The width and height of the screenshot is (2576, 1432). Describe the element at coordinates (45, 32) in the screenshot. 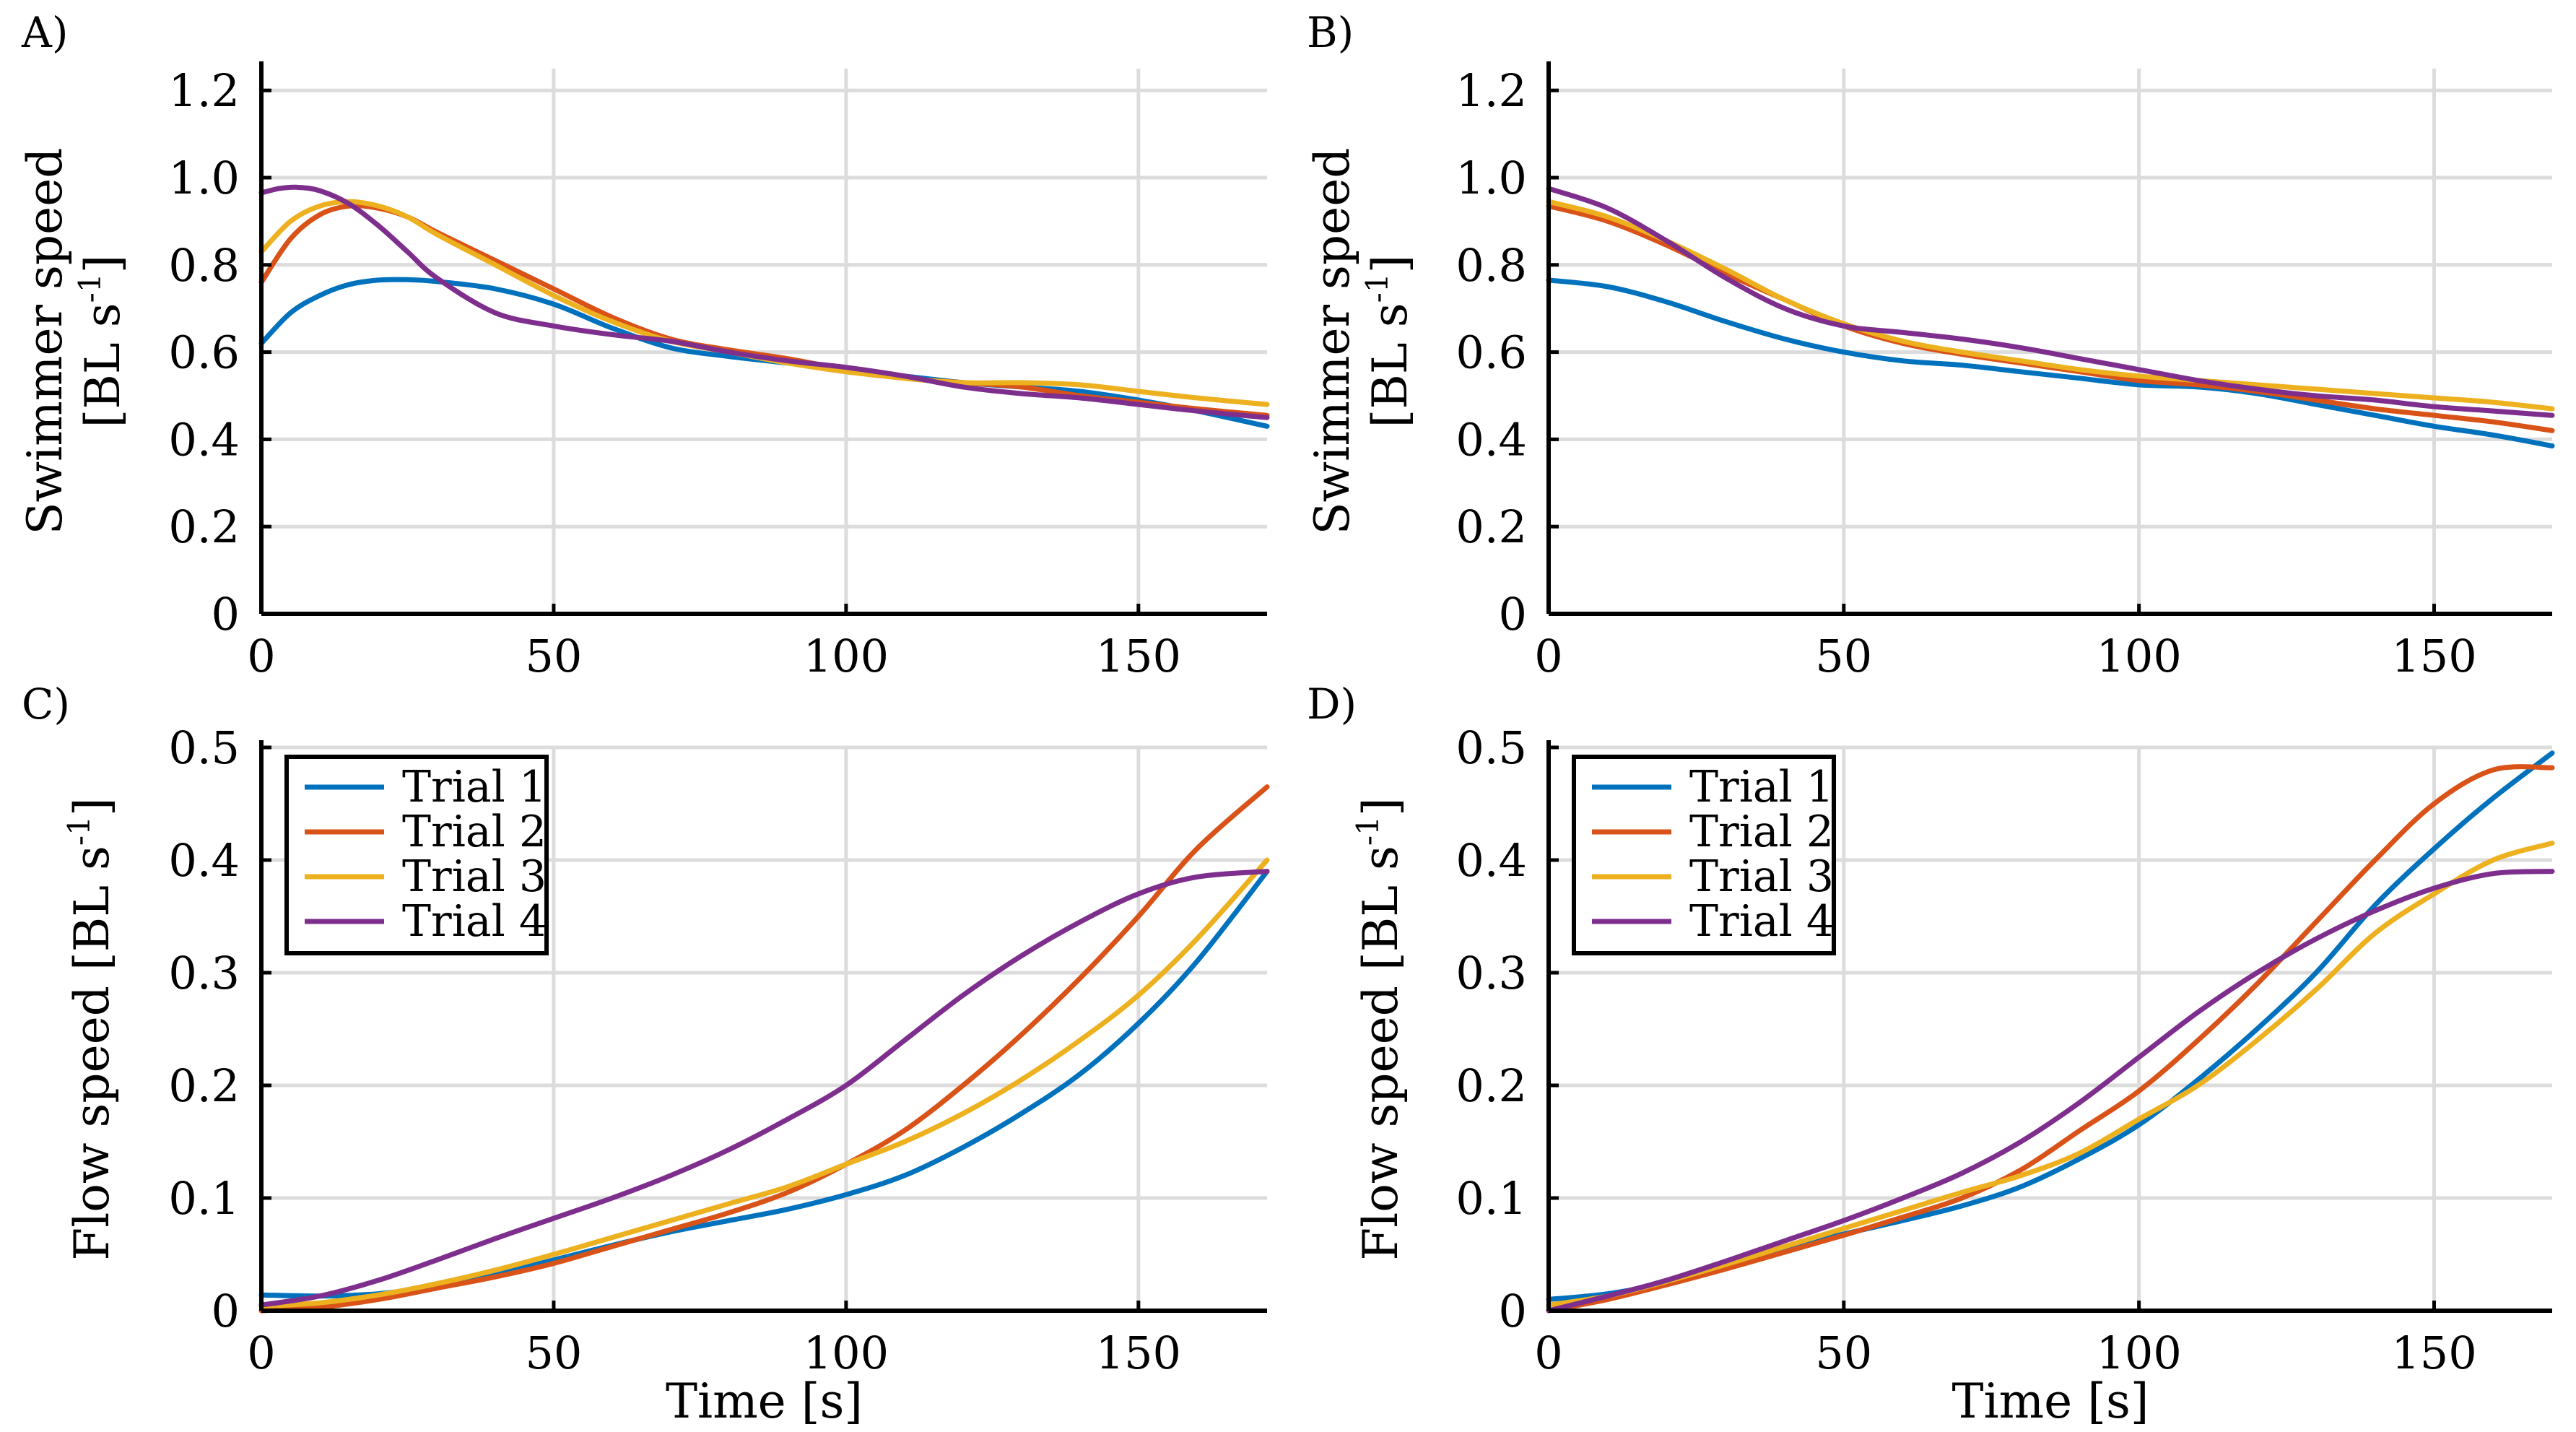

I see `panel-label: A)` at that location.